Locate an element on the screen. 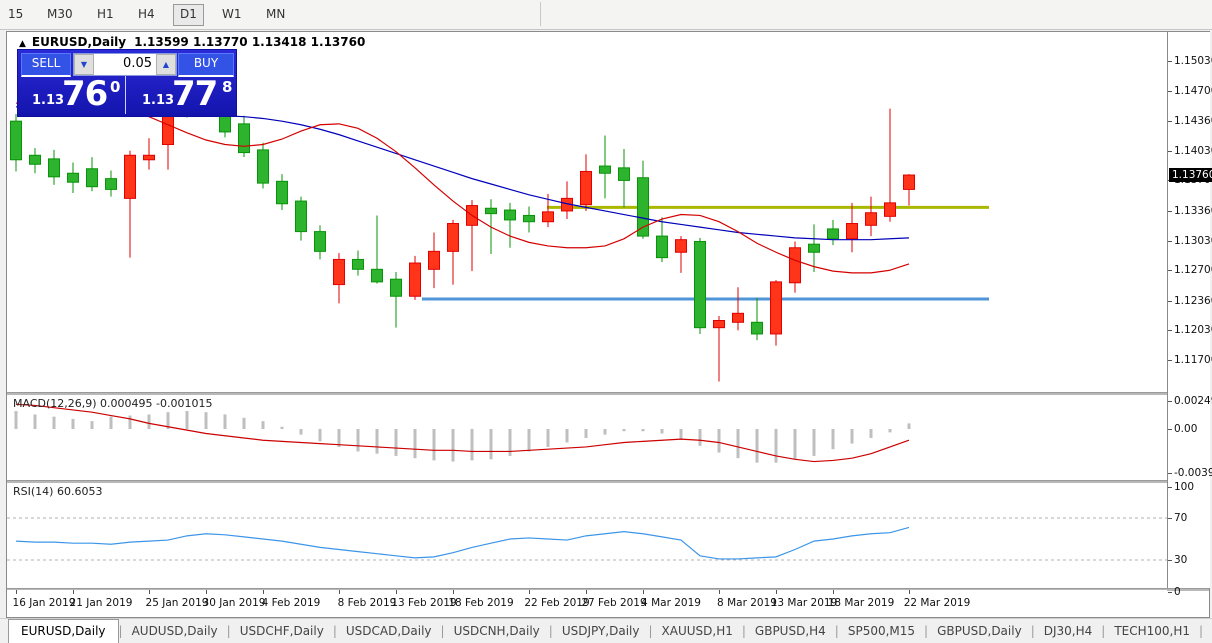 The width and height of the screenshot is (1212, 643). tab-sp500-m15: SP500,M15 is located at coordinates (881, 631).